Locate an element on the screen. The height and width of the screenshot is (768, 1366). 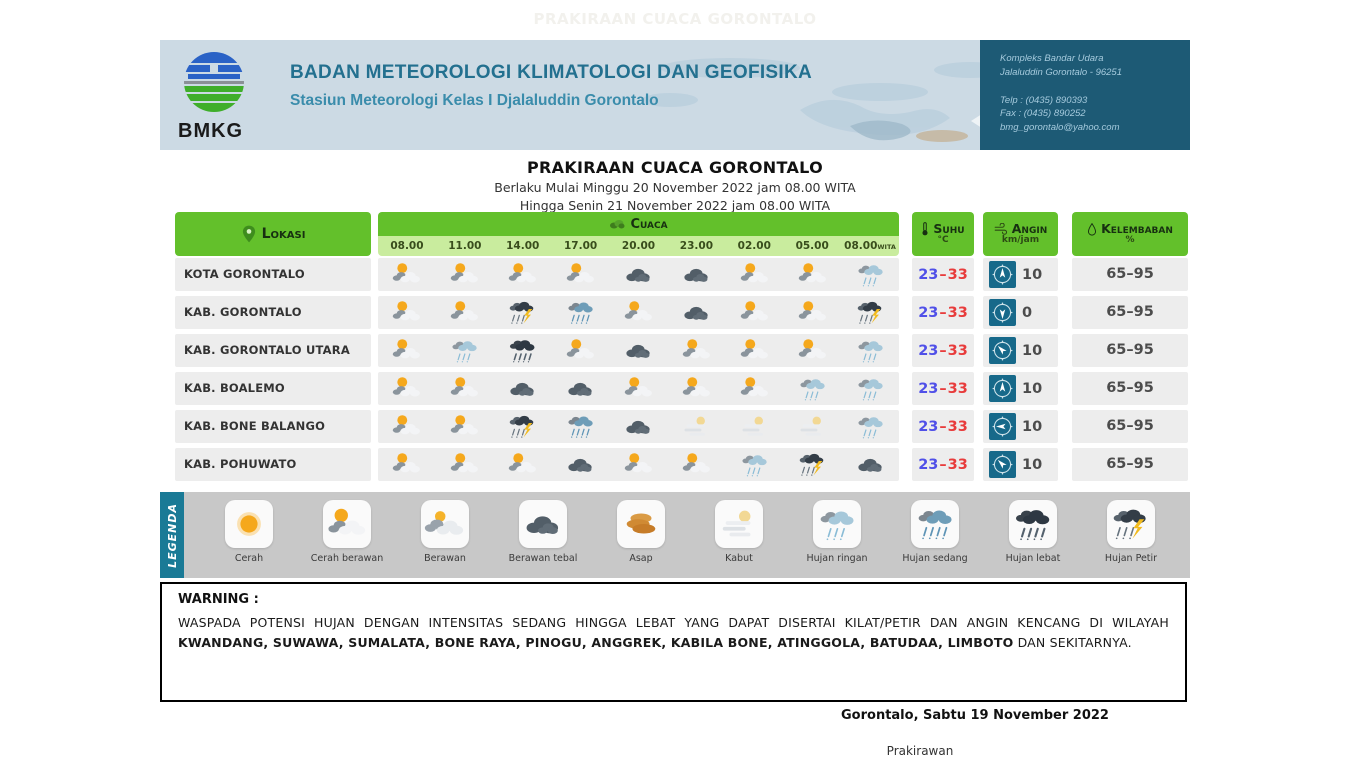
angin-header-label: Angin is located at coordinates (1029, 229).